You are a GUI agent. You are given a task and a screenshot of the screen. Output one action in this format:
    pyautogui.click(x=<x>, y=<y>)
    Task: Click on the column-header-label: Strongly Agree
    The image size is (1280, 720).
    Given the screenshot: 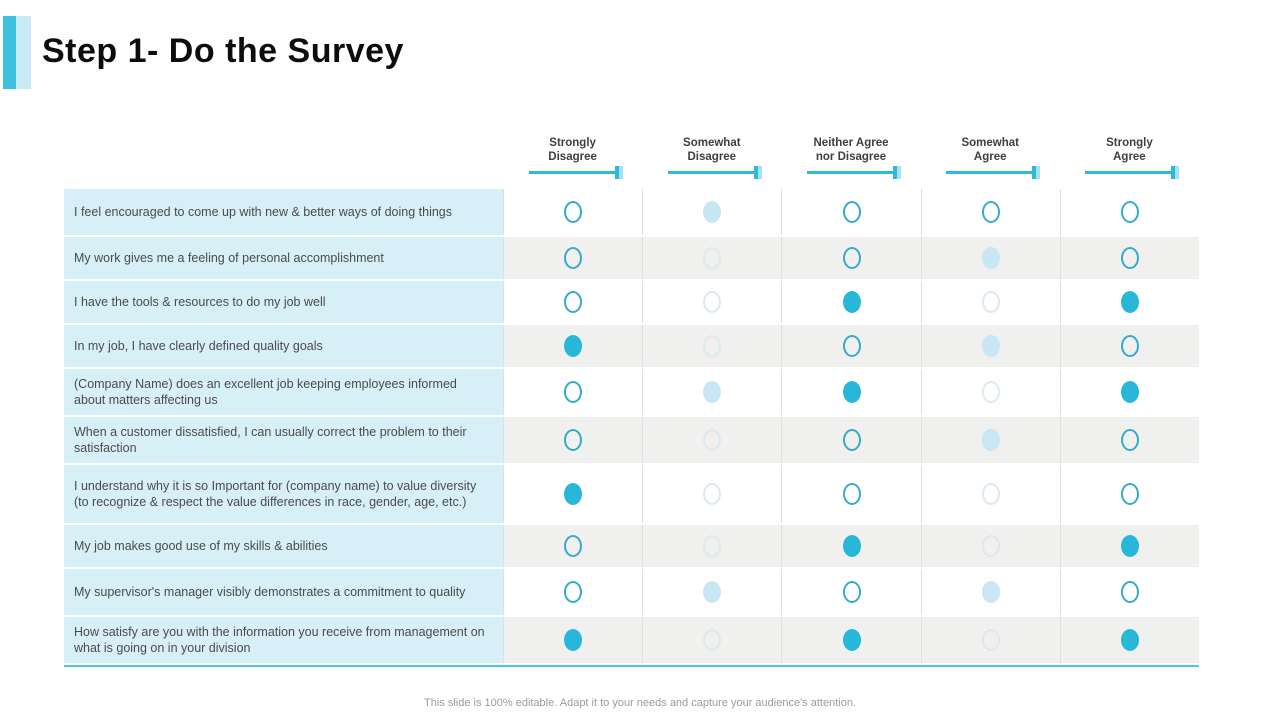 What is the action you would take?
    pyautogui.click(x=1129, y=150)
    